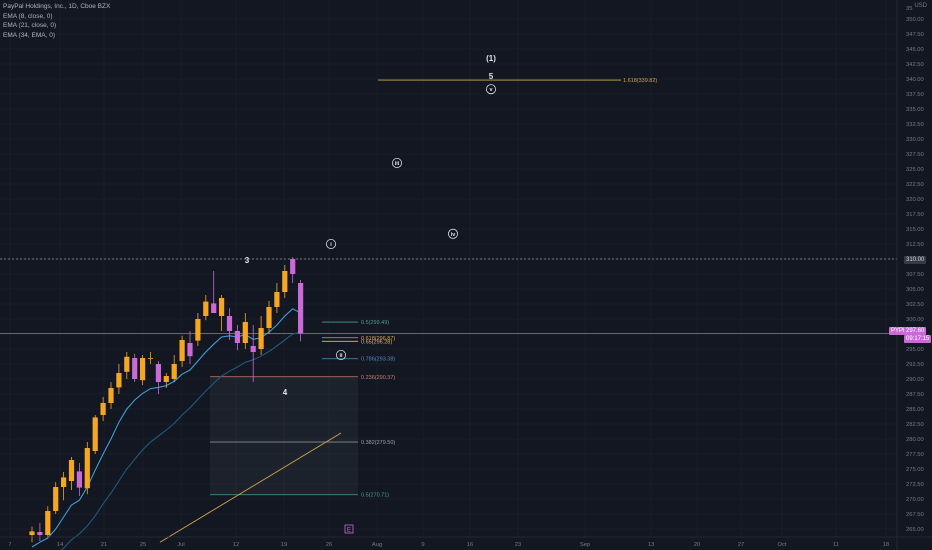 This screenshot has width=932, height=550. What do you see at coordinates (915, 200) in the screenshot?
I see `y-tick-label: 320.00` at bounding box center [915, 200].